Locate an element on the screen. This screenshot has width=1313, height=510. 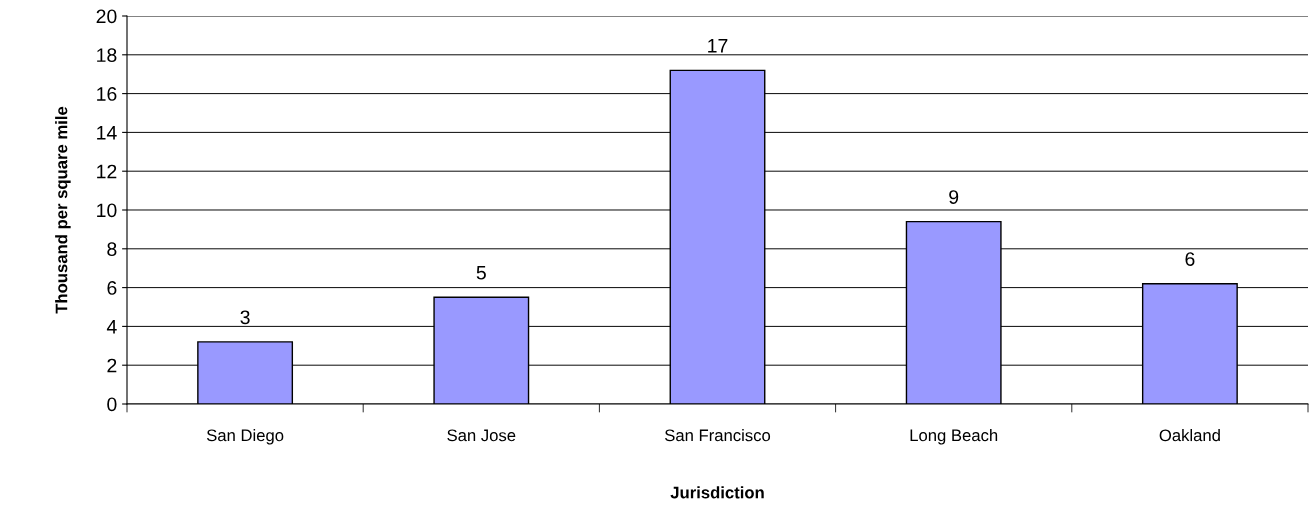
y-tick-label: 0 is located at coordinates (112, 404).